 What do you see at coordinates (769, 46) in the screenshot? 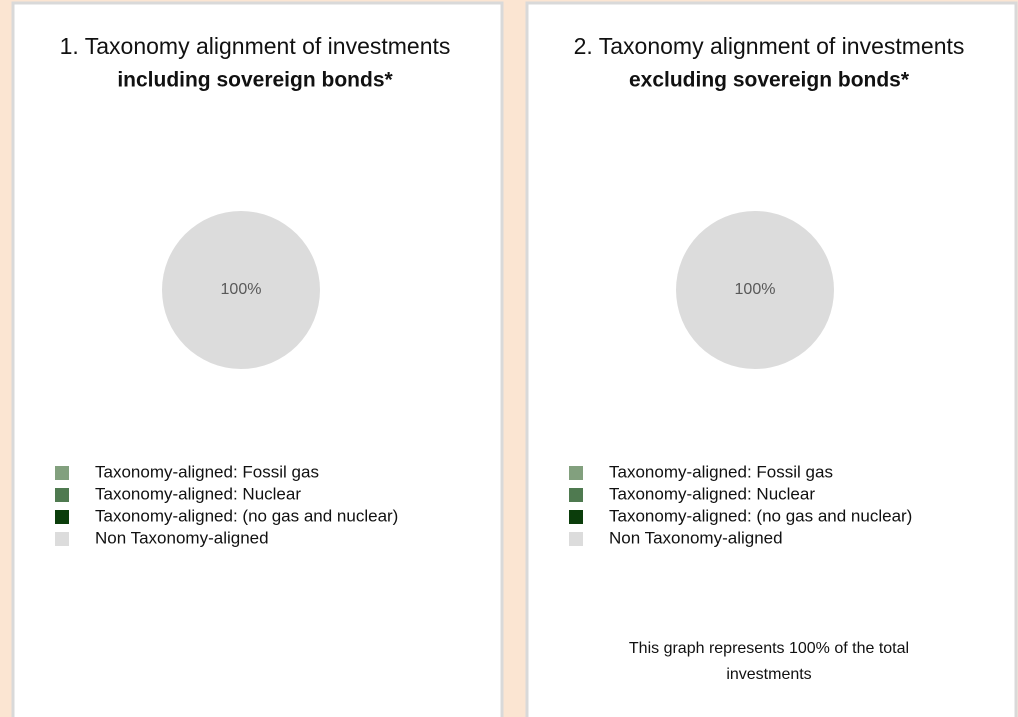
I see `chart-title: 2. Taxonomy alignment of investments` at bounding box center [769, 46].